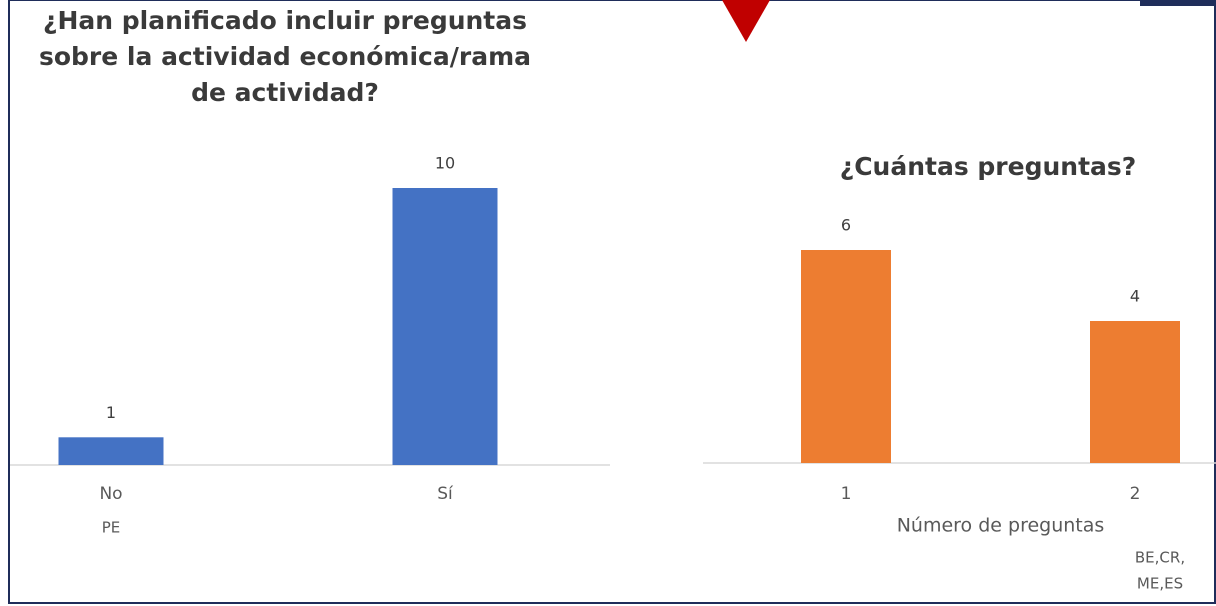 The image size is (1216, 606). I want to click on chart-title: ¿Han planificado incluir preguntas, so click(285, 20).